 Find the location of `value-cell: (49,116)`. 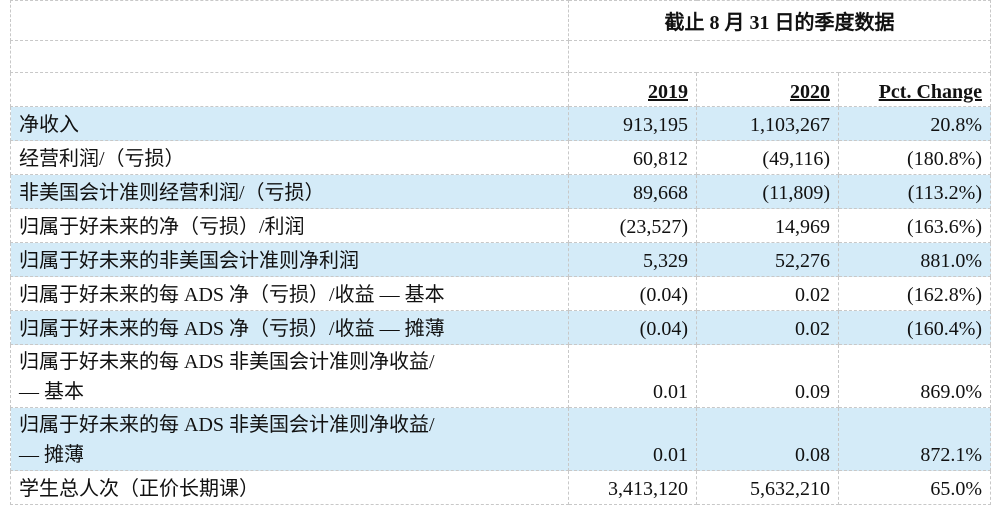

value-cell: (49,116) is located at coordinates (767, 157).